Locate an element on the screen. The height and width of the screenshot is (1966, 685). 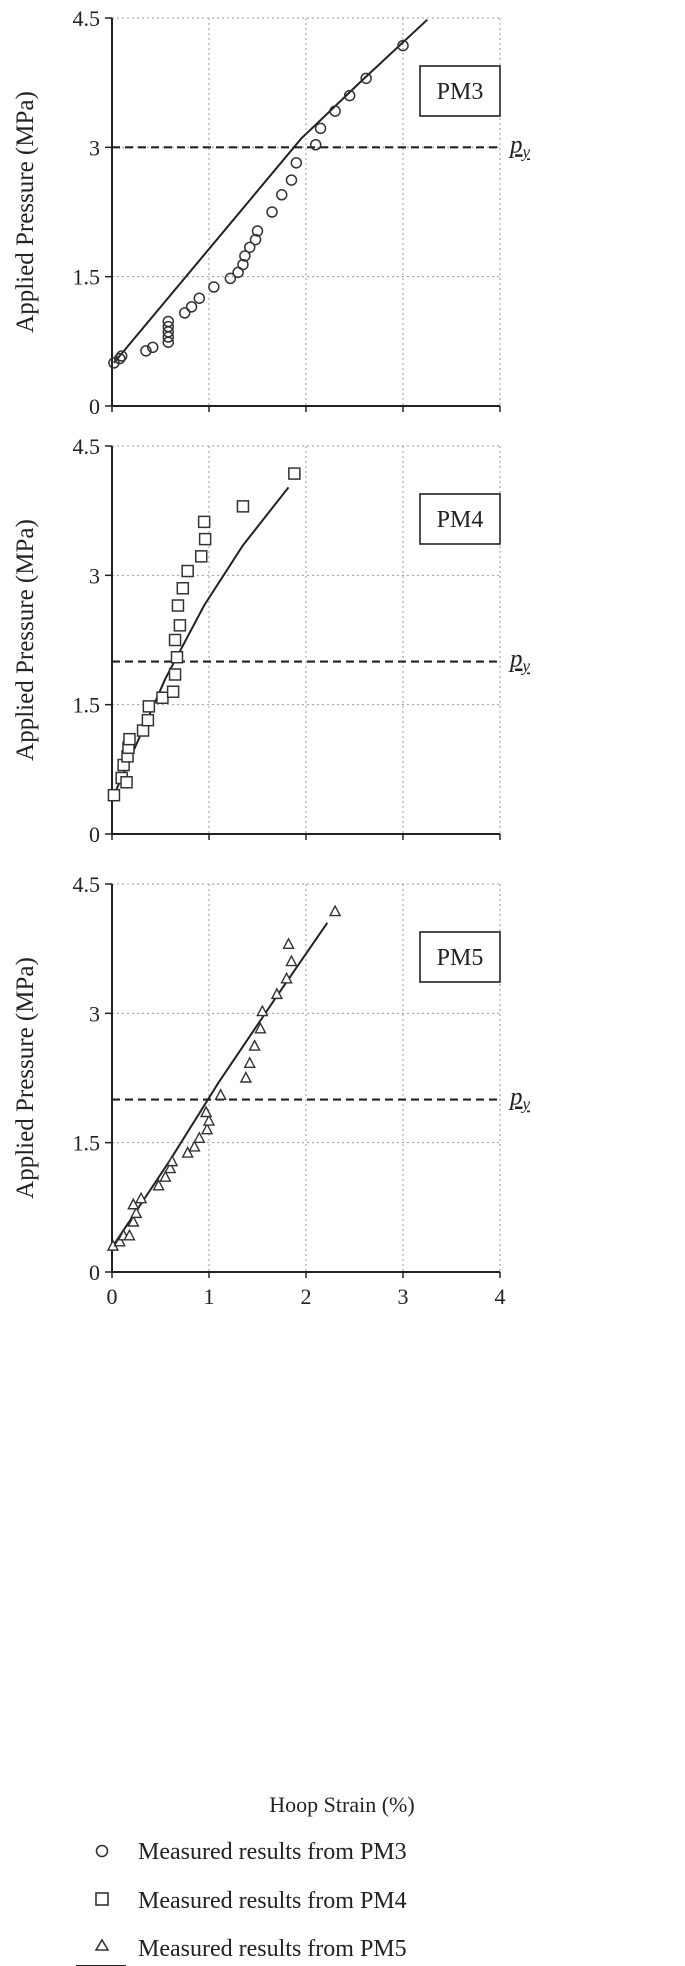
x-tick-label: 3 is located at coordinates (403, 1296).